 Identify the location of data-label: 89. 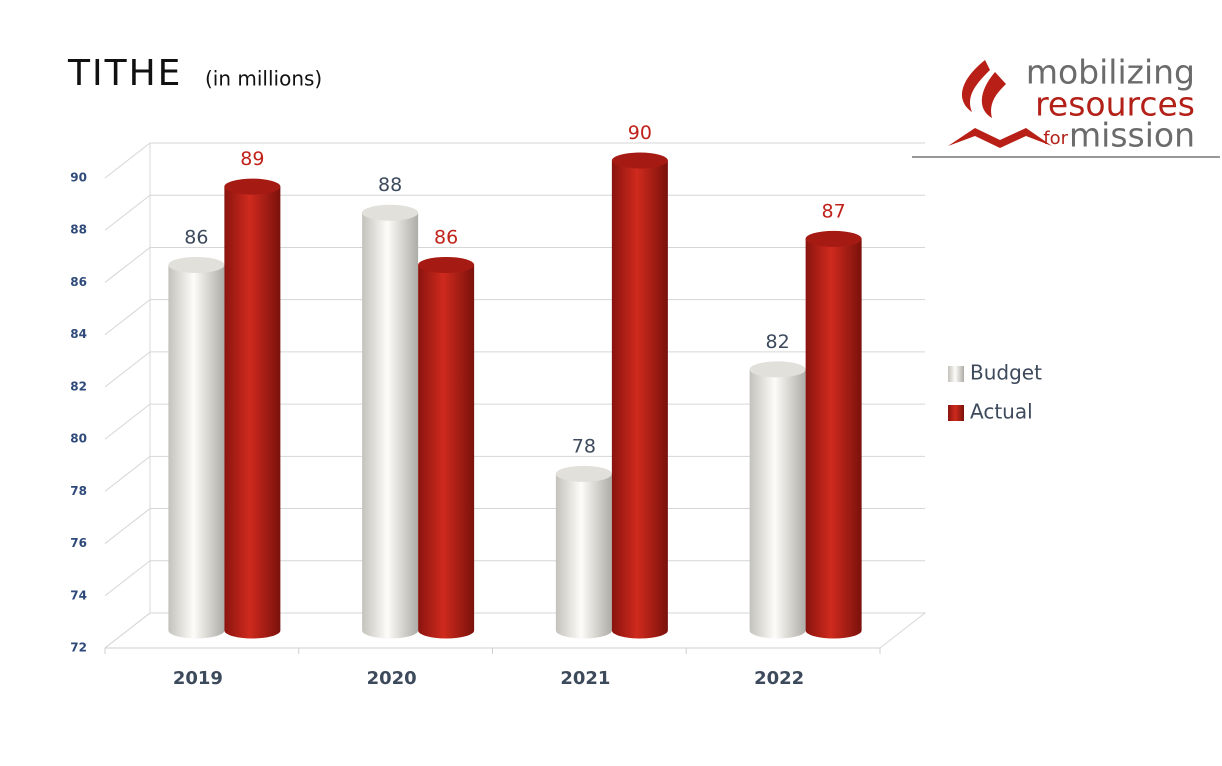
(252, 159).